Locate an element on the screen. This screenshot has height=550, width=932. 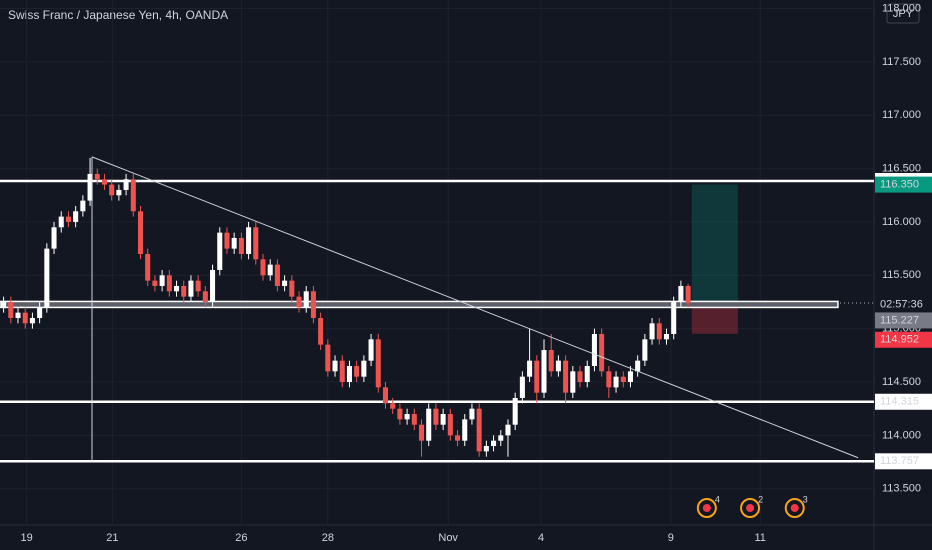
price-label: 114.315 is located at coordinates (899, 402).